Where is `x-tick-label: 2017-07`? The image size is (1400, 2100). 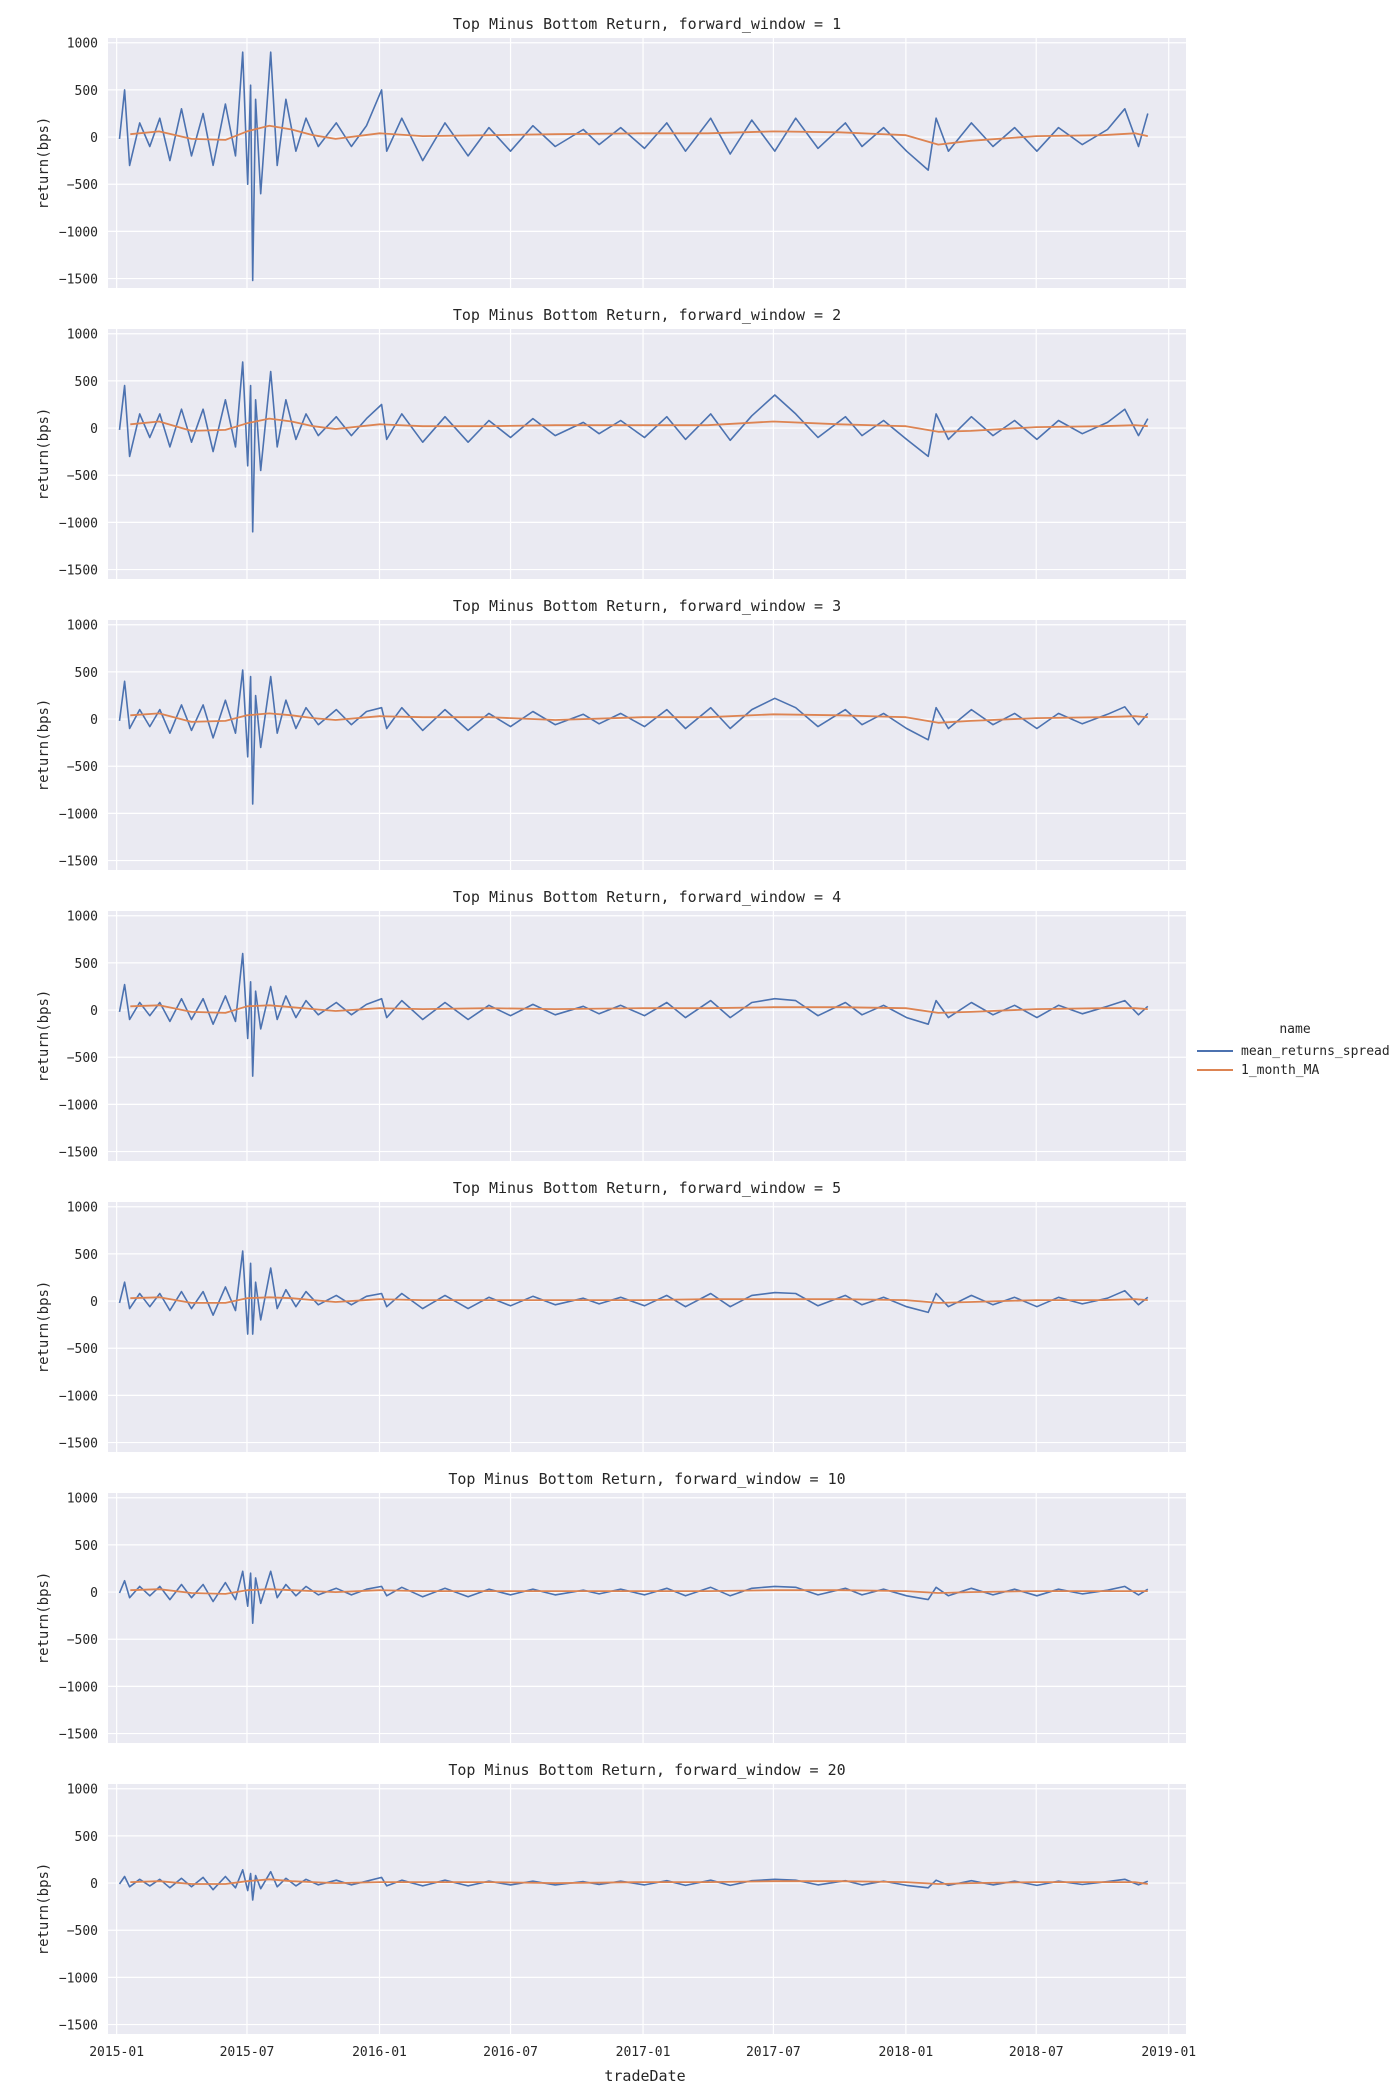 x-tick-label: 2017-07 is located at coordinates (773, 2052).